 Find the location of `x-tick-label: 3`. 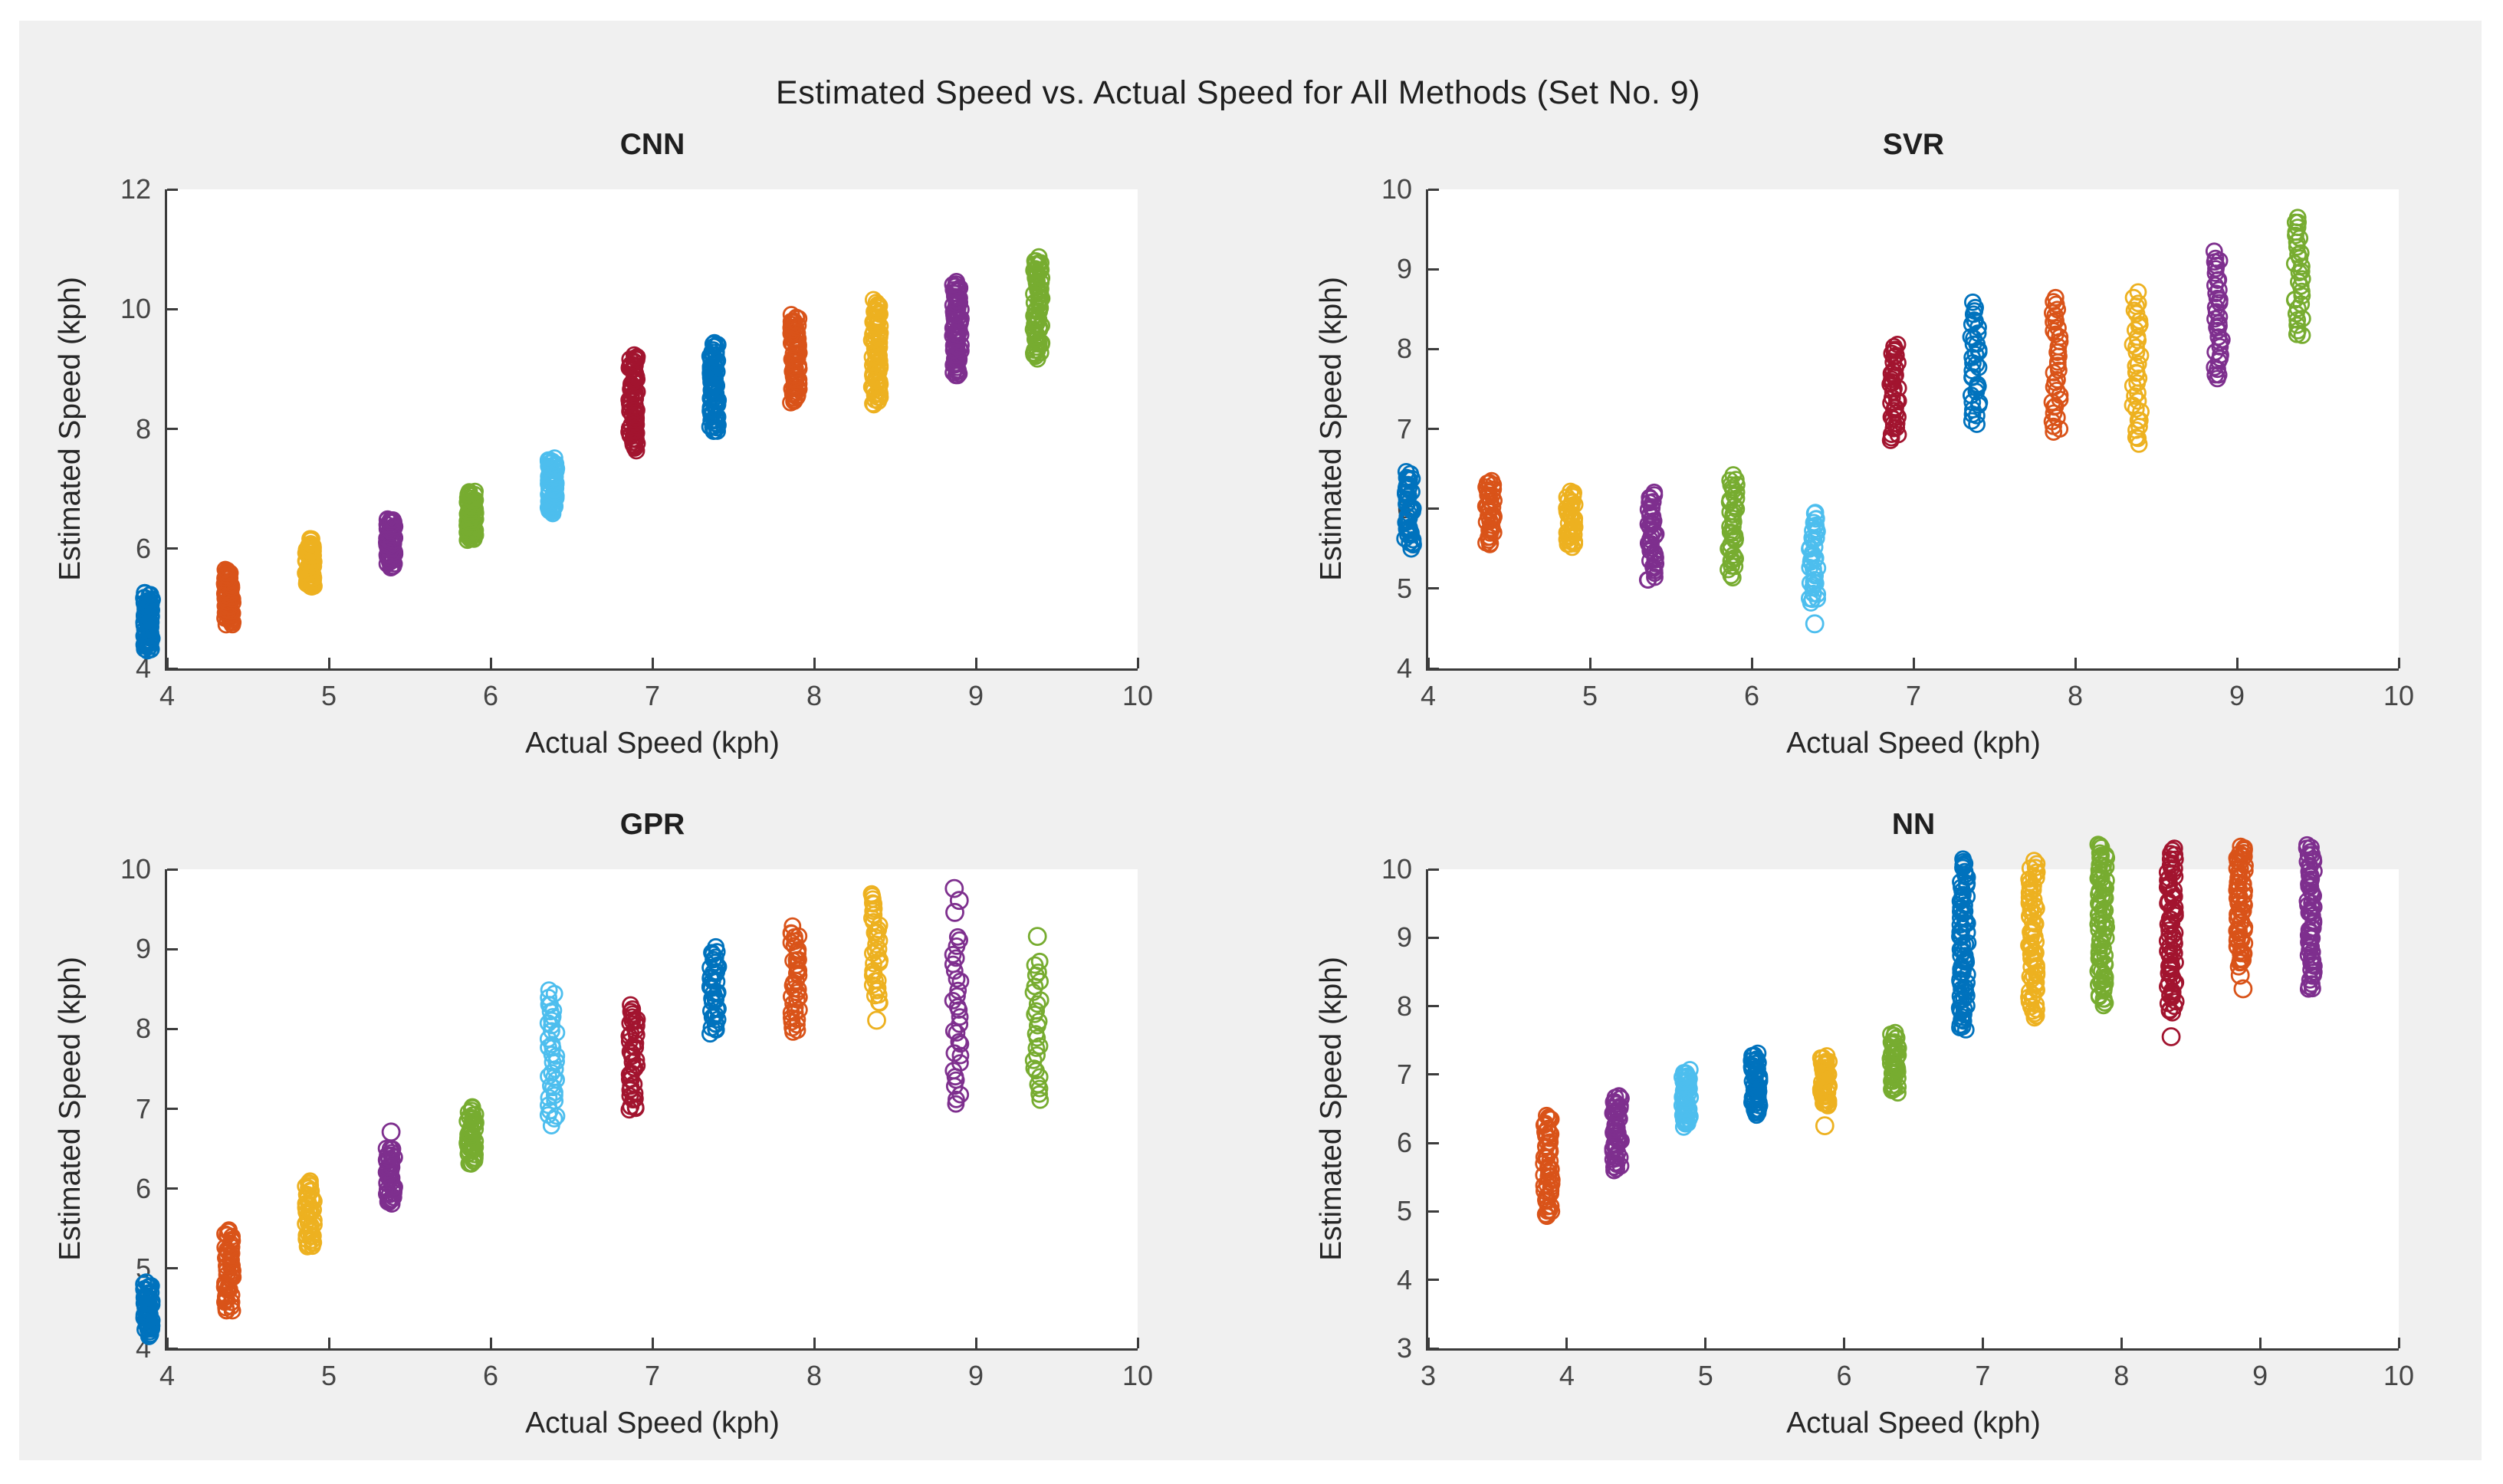

x-tick-label: 3 is located at coordinates (1428, 1375).